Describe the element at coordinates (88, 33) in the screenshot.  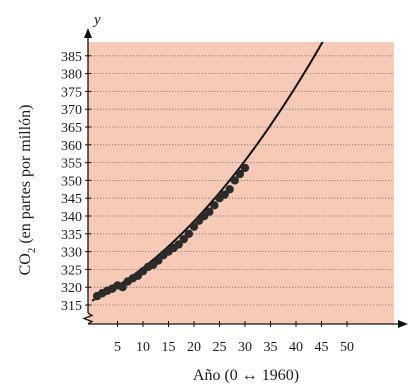
I see `y-axis-arrow` at that location.